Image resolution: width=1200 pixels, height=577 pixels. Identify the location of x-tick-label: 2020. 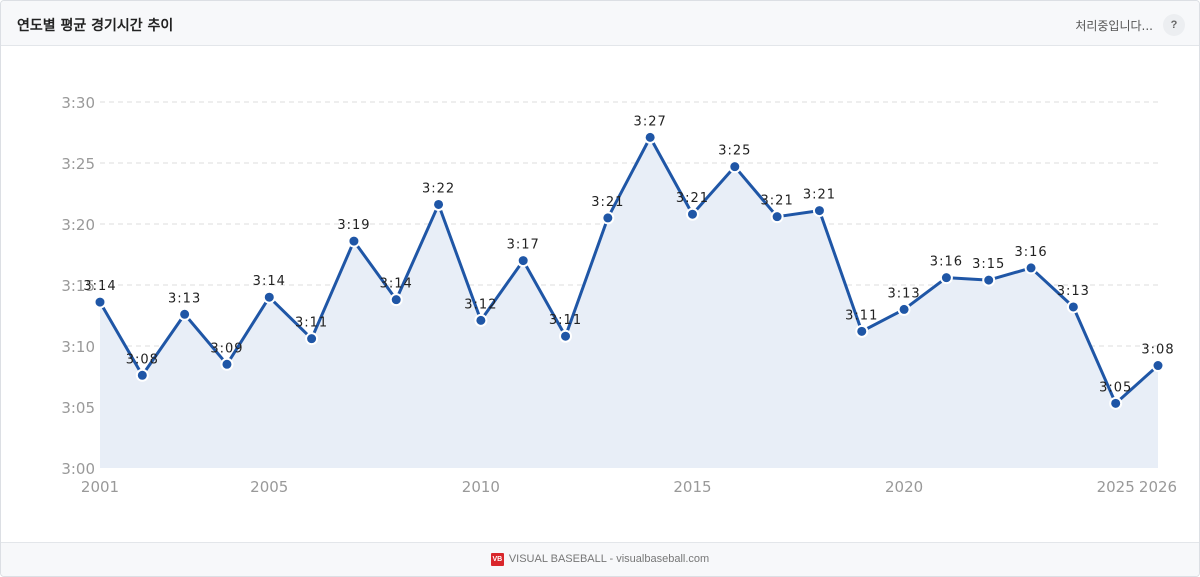
(904, 487).